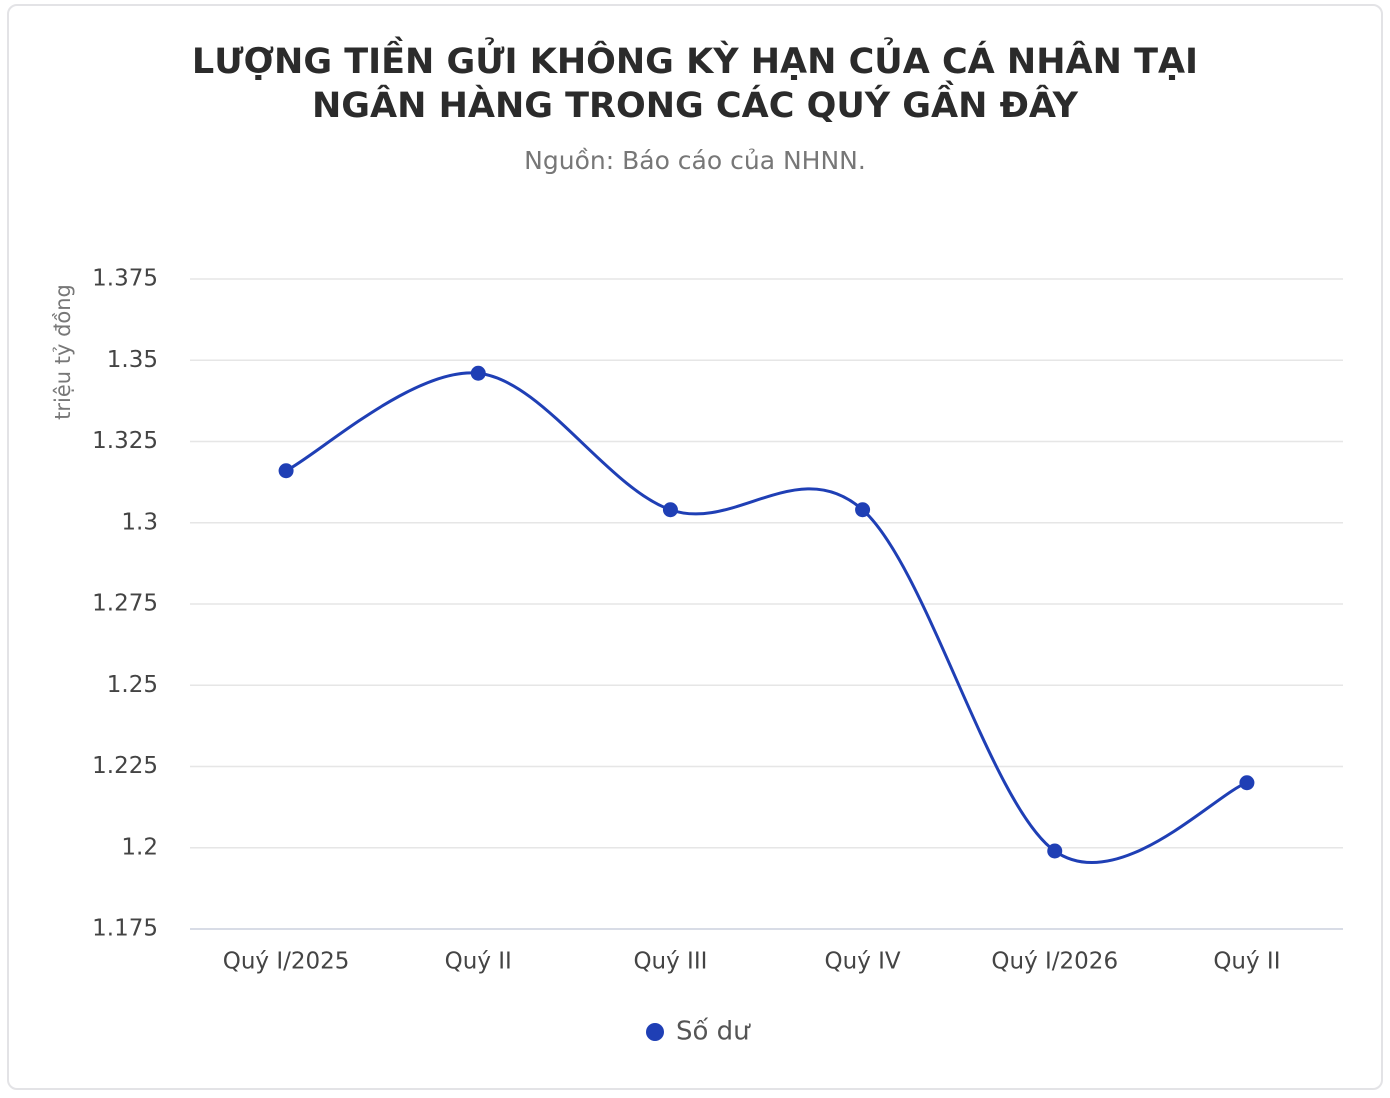 This screenshot has height=1098, width=1390. What do you see at coordinates (695, 160) in the screenshot?
I see `chart-subtitle: Nguồn: Báo cáo của NHNN.` at bounding box center [695, 160].